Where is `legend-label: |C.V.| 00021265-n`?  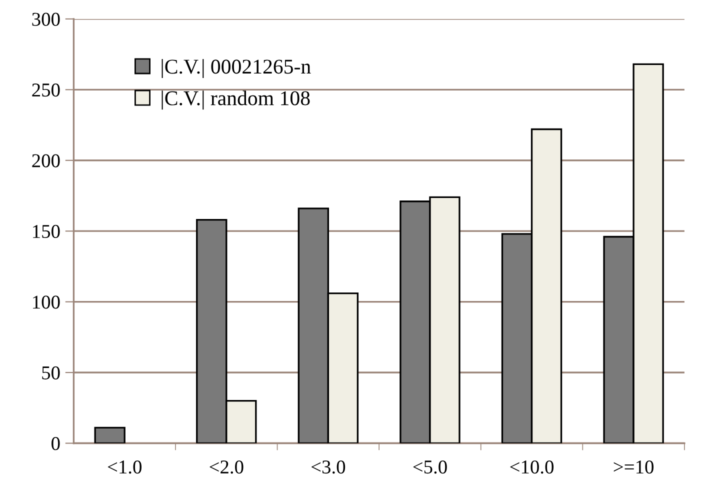
legend-label: |C.V.| 00021265-n is located at coordinates (236, 68).